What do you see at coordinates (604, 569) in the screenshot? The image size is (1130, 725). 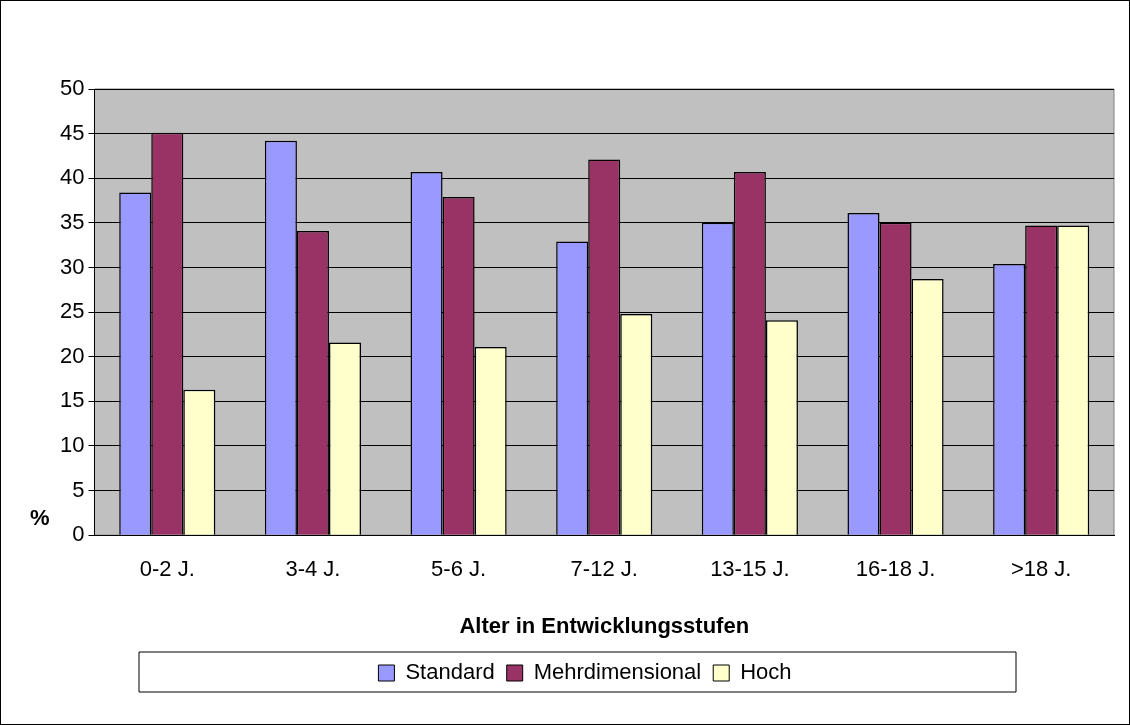 I see `x-tick-label: 7-12 J.` at bounding box center [604, 569].